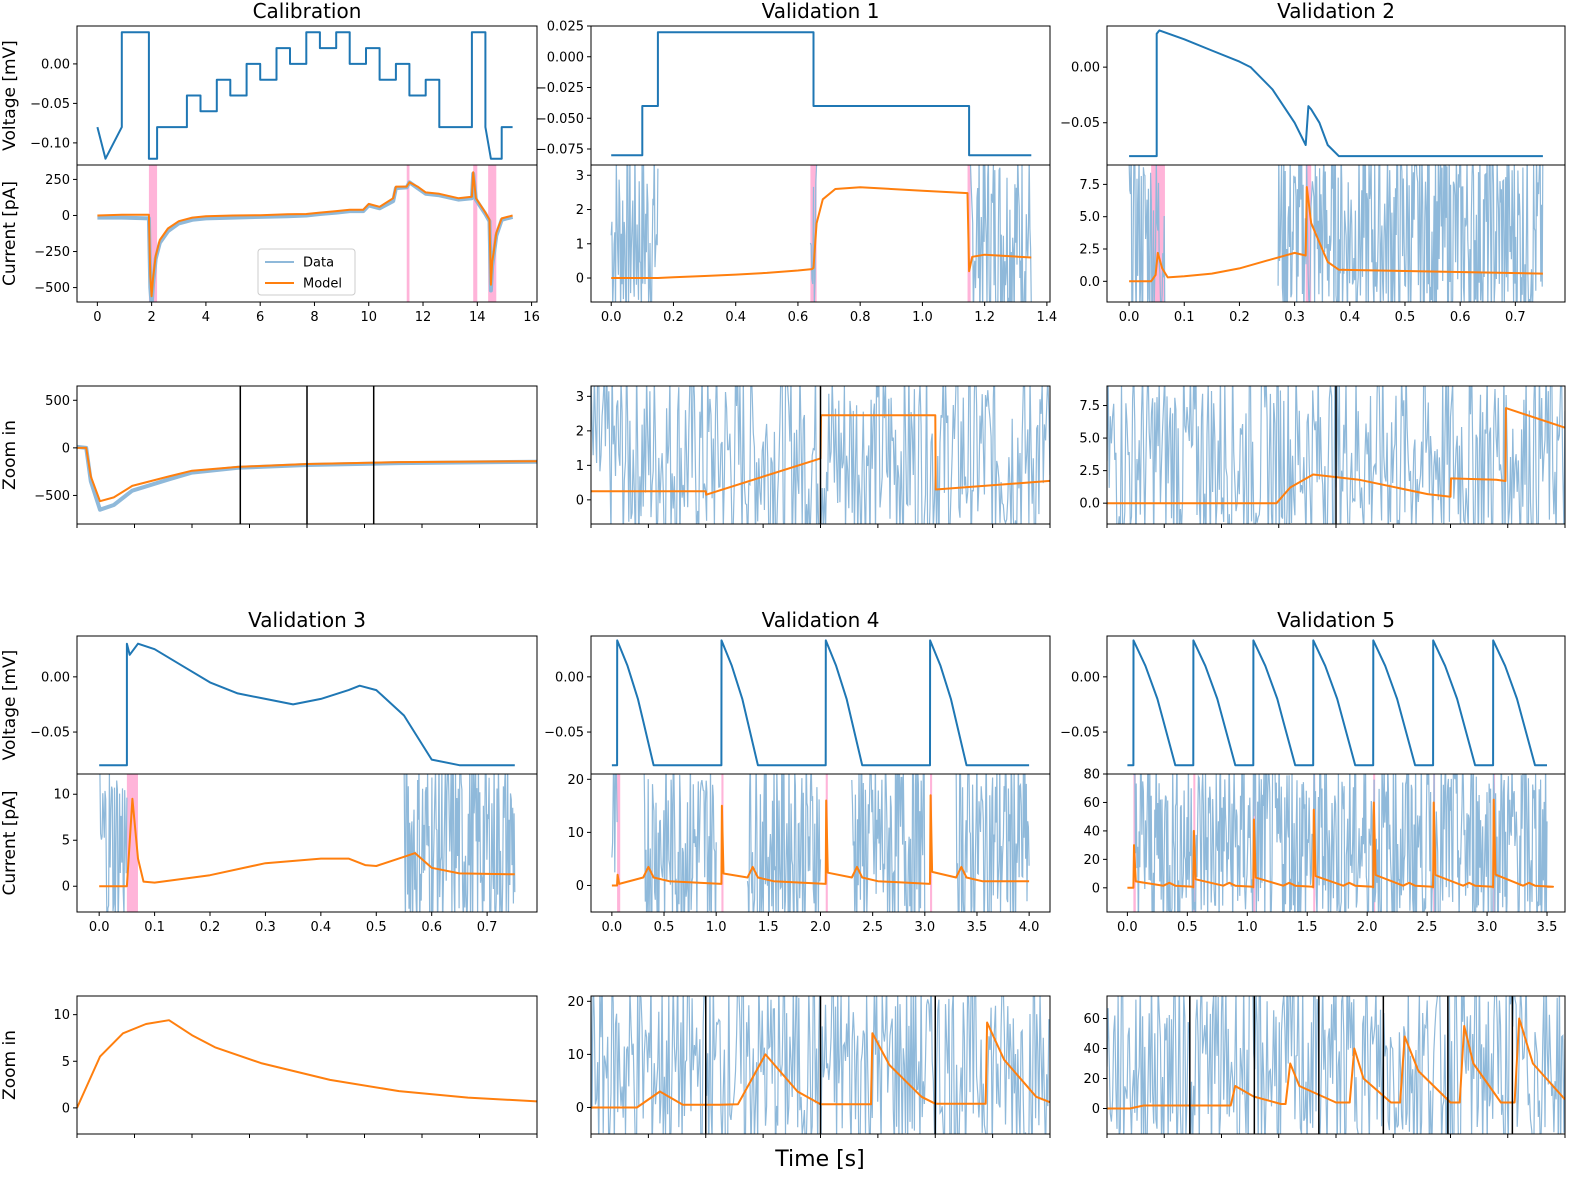 This screenshot has width=1583, height=1183. I want to click on panel-validation-2-current-axes, so click(1336, 233).